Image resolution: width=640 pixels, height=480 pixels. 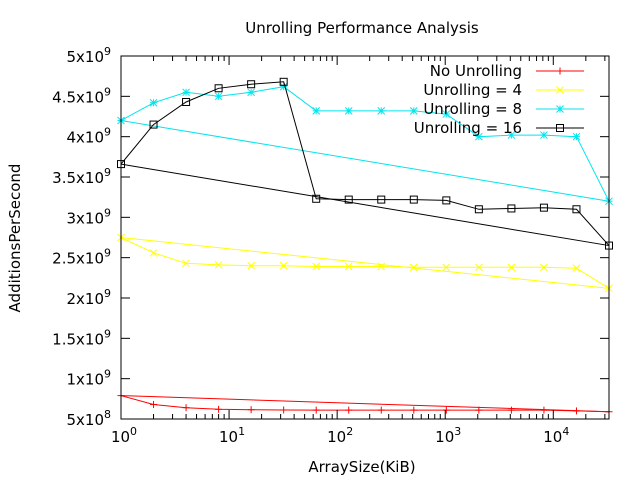 I want to click on x-axis-label: ArraySize(KiB), so click(x=361, y=467).